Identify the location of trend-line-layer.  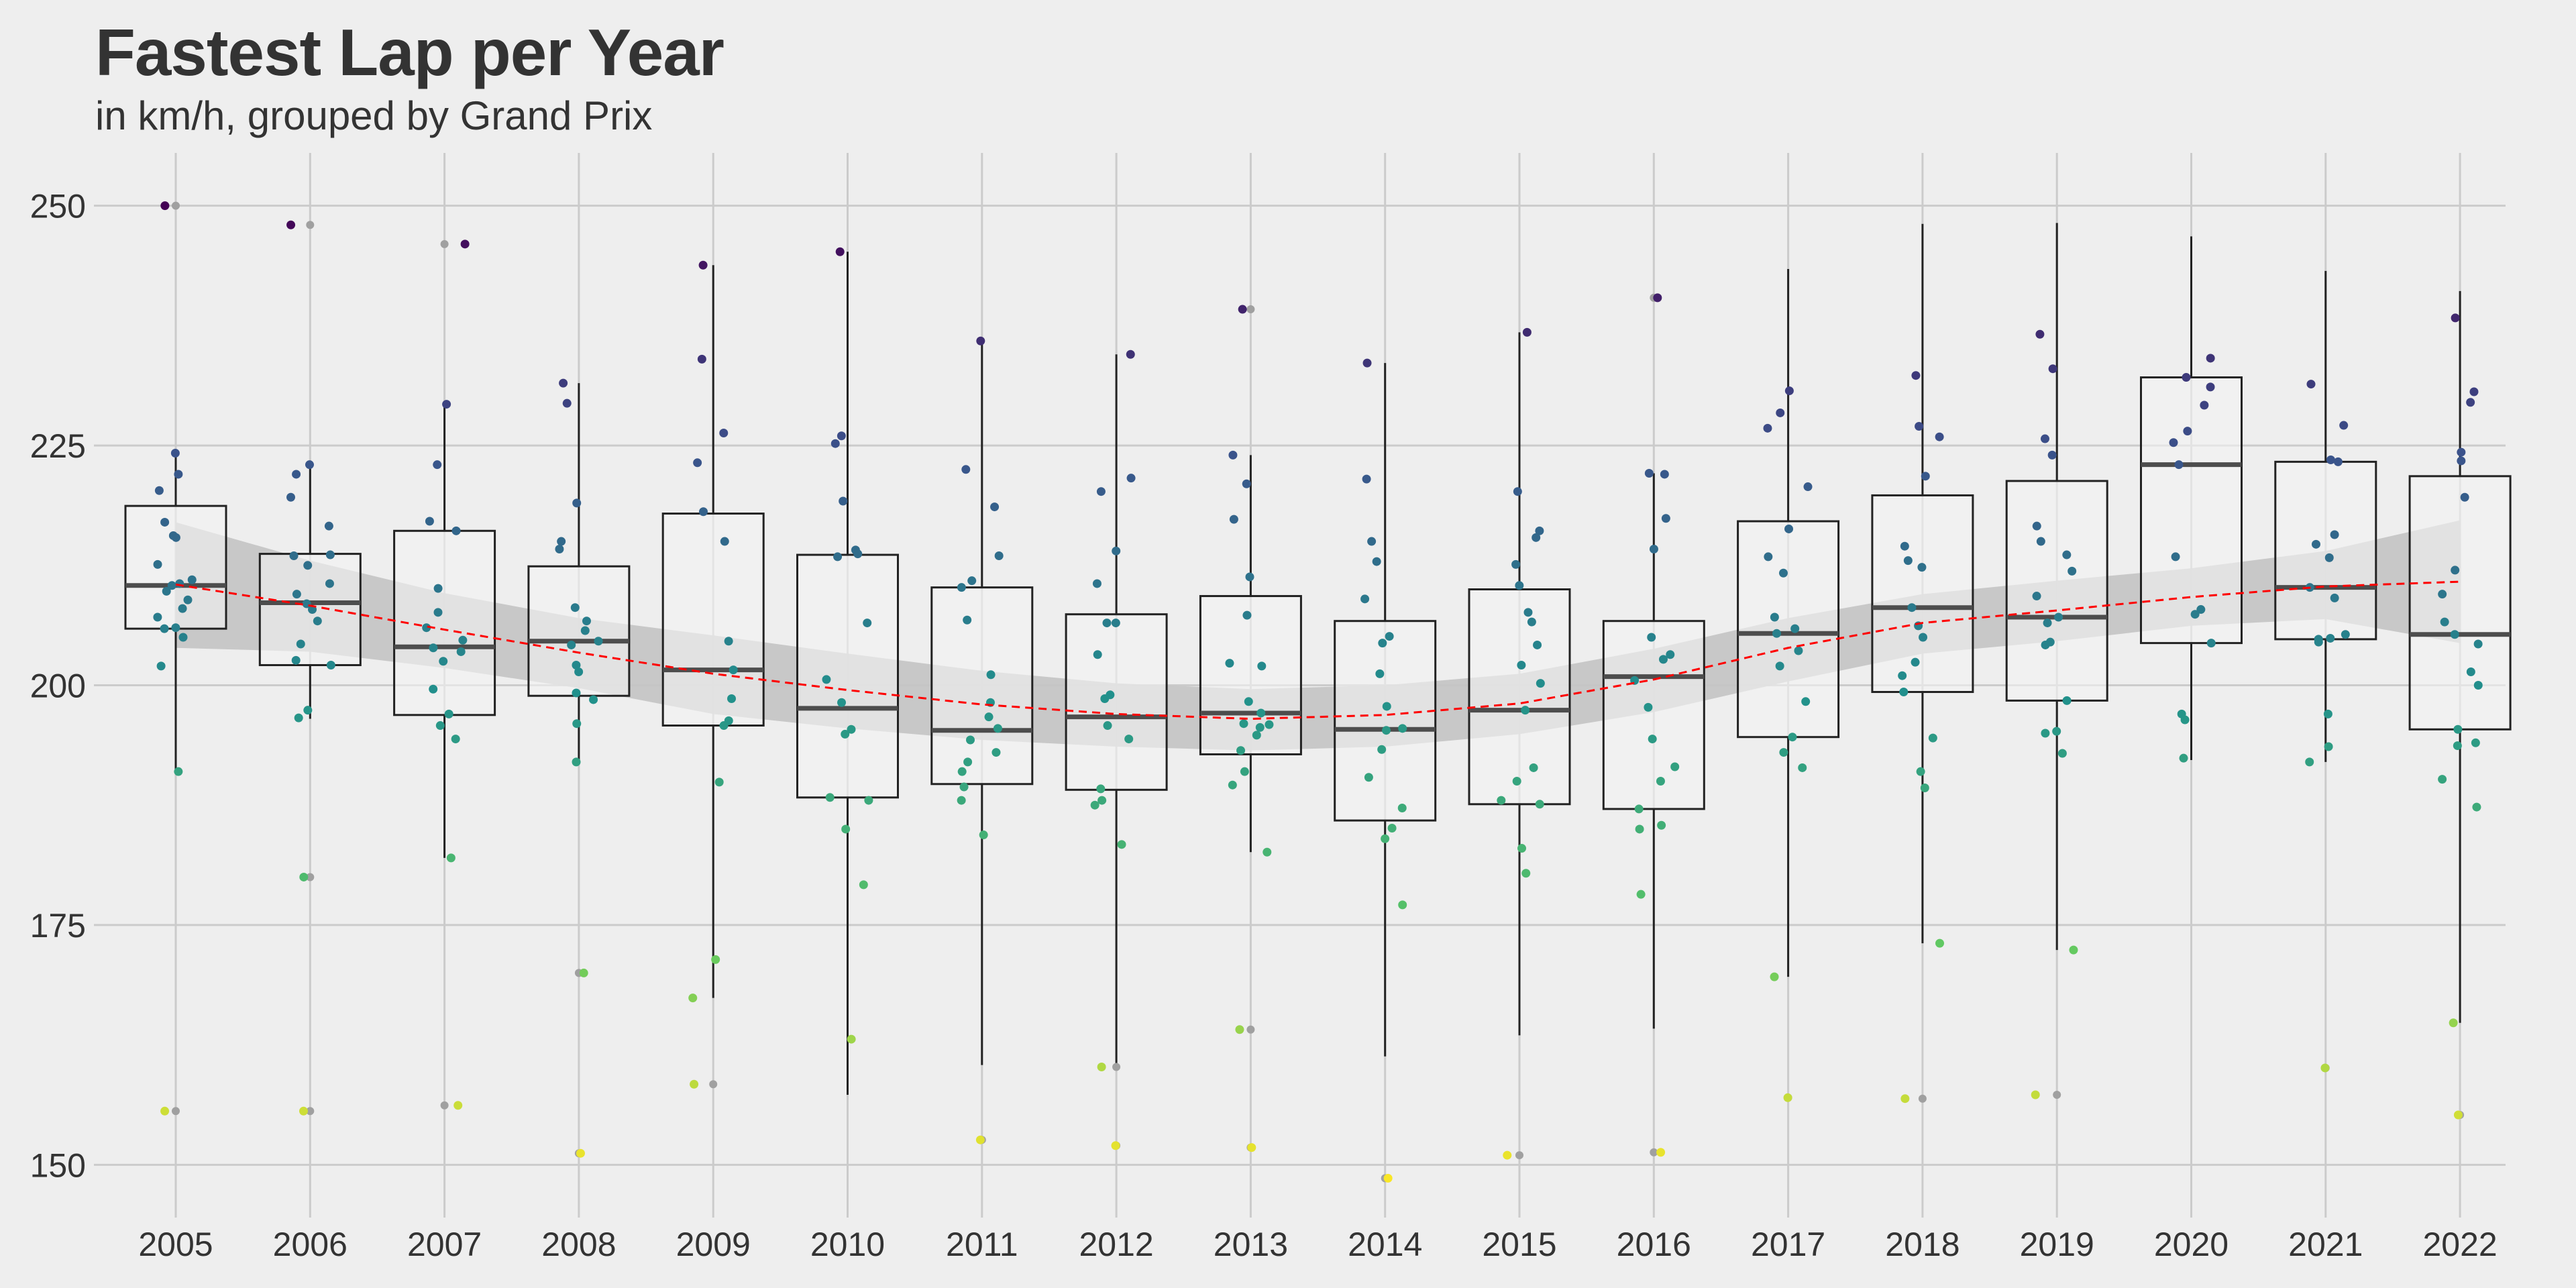
(1318, 650).